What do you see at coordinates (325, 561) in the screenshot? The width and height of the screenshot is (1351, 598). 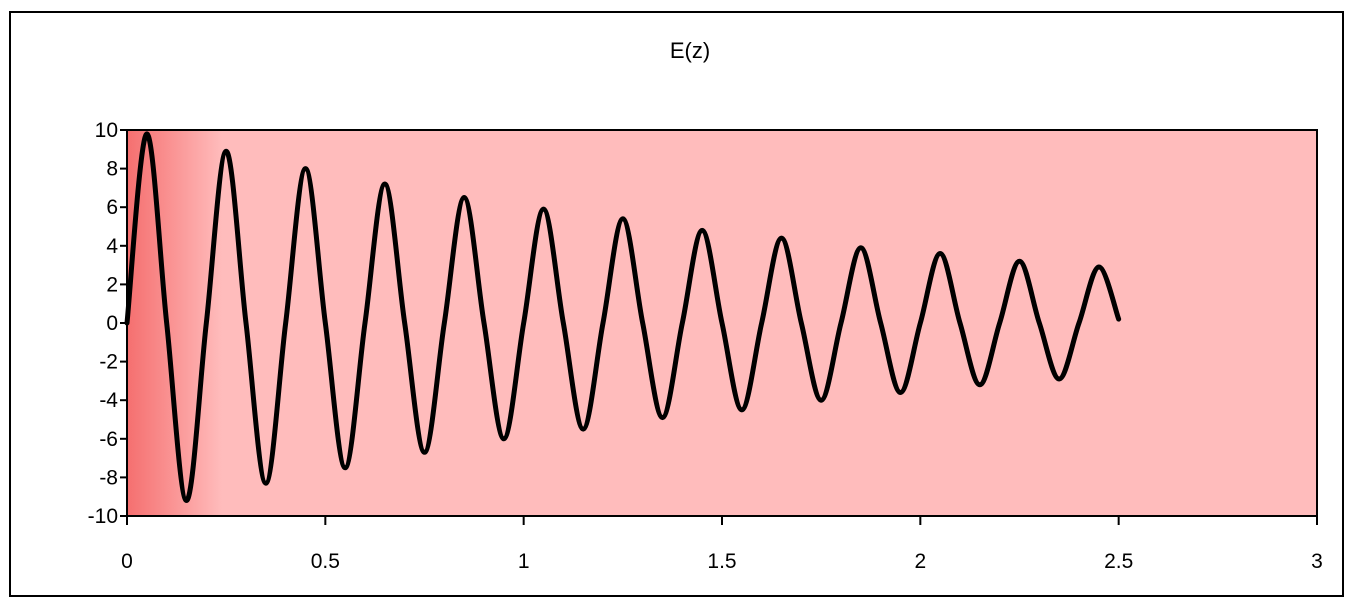 I see `x-tick-label: 0.5` at bounding box center [325, 561].